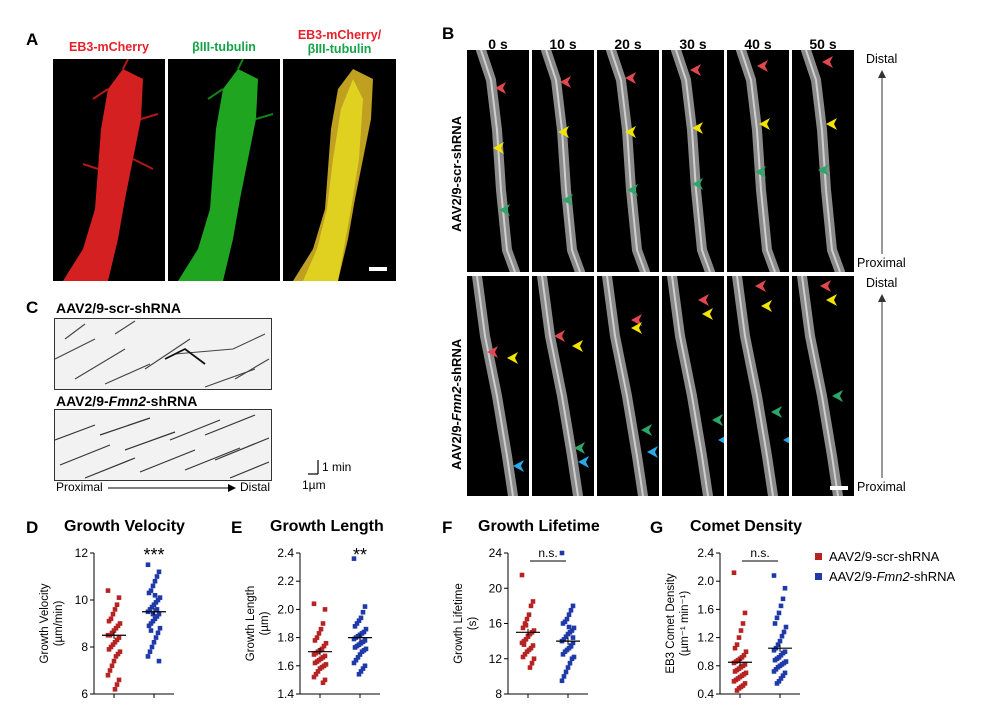  Describe the element at coordinates (285, 553) in the screenshot. I see `y-tick-label: 2.4` at that location.